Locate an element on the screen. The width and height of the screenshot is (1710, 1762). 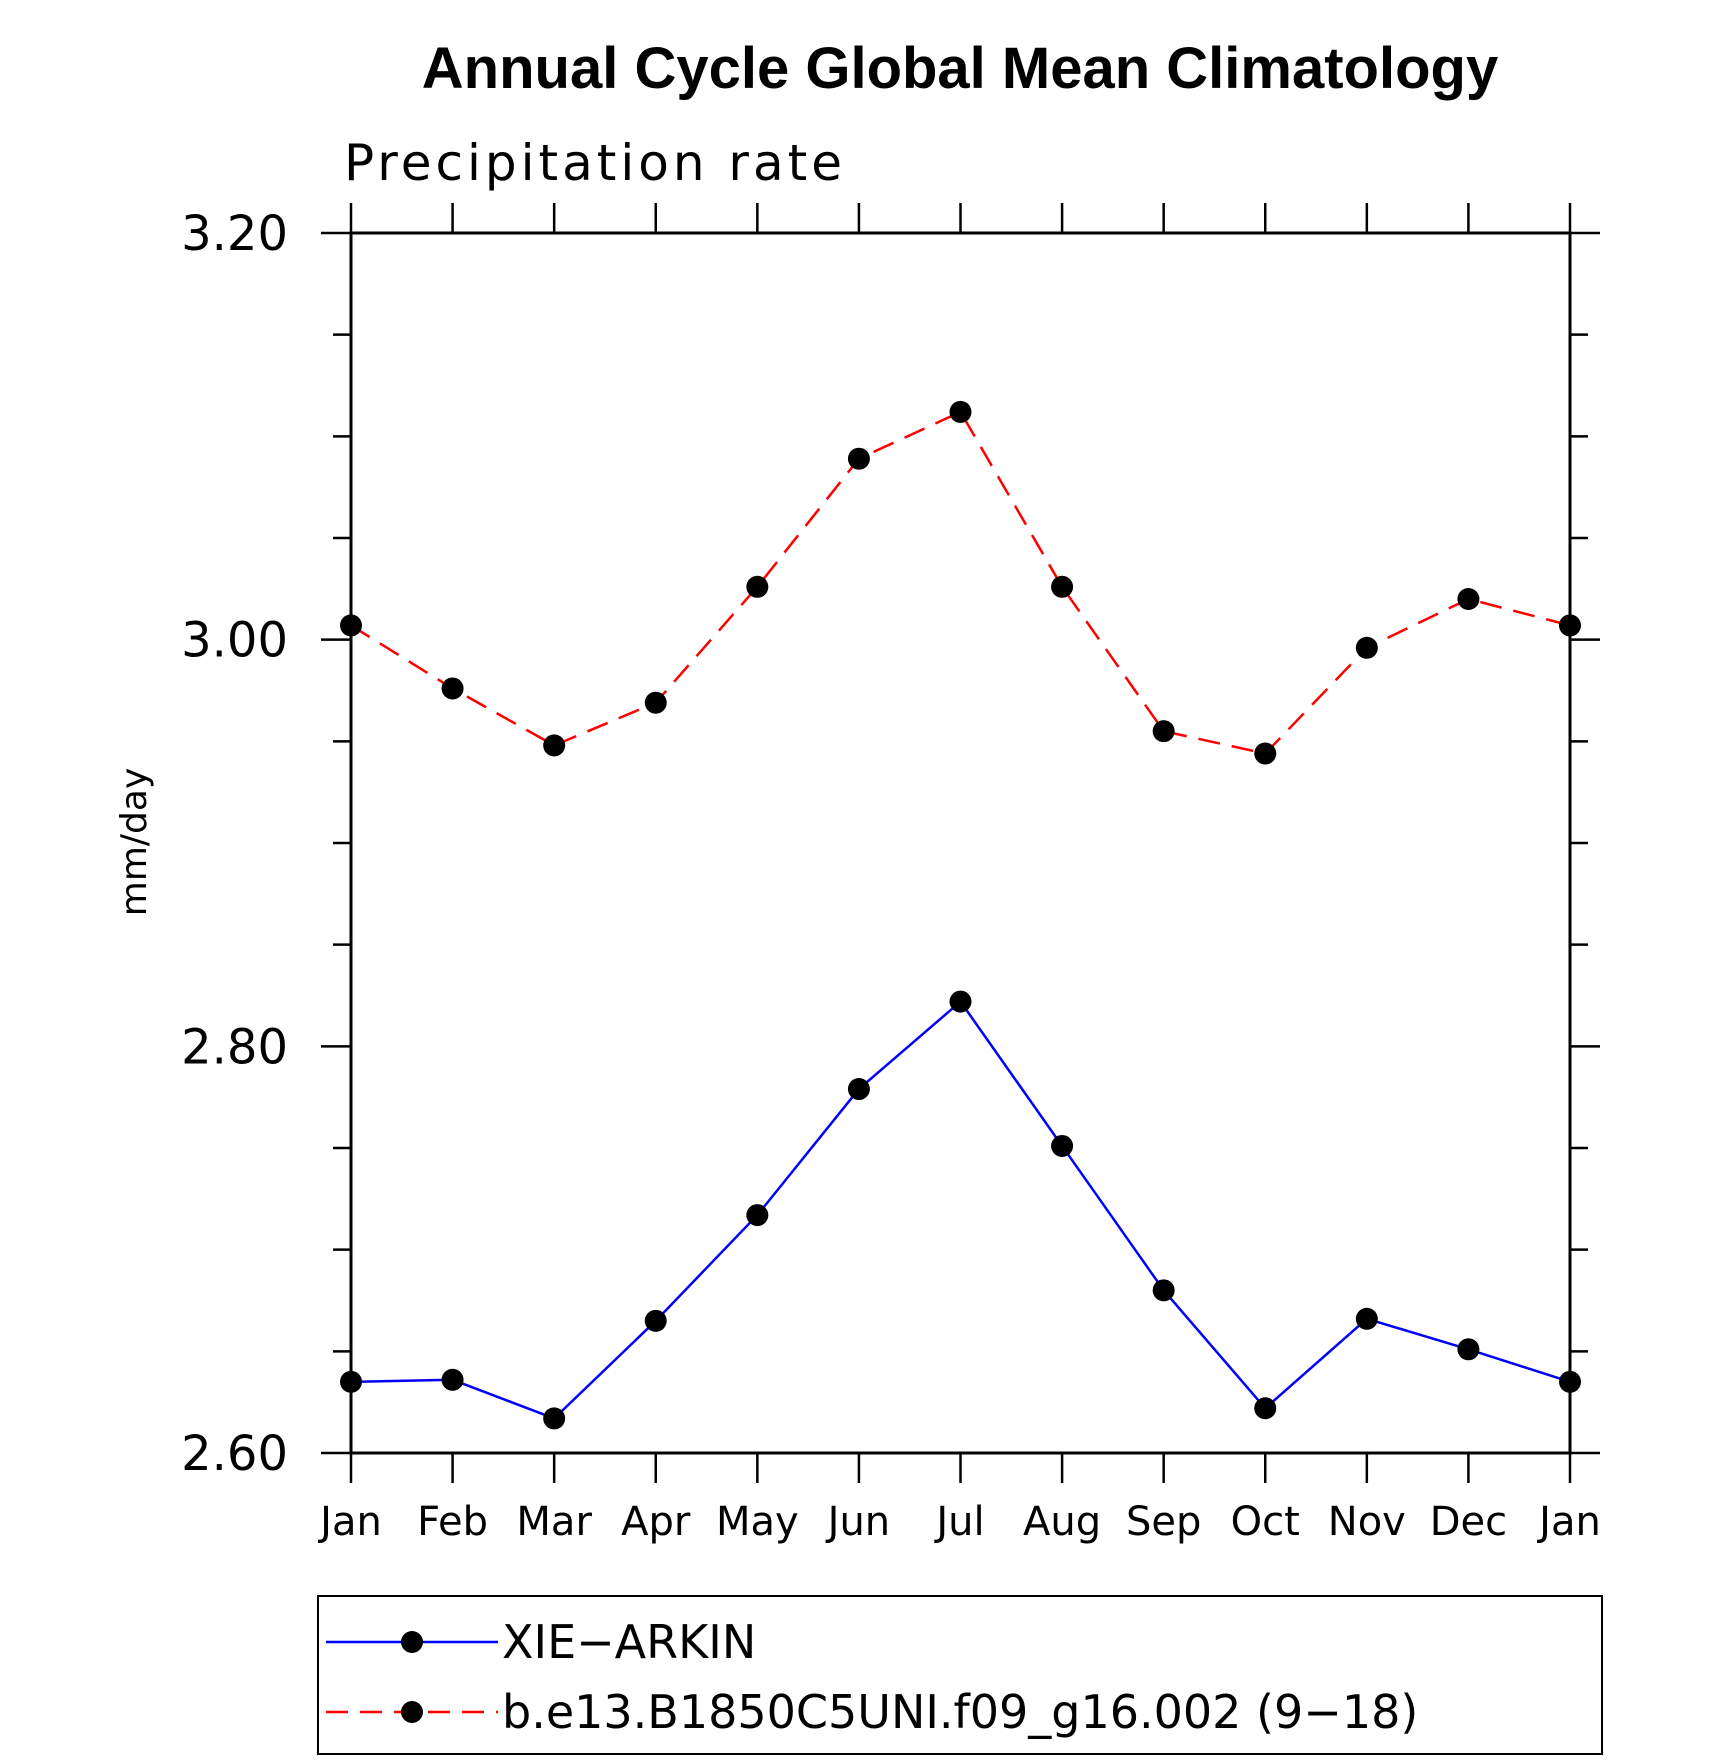
x-tick-label: Dec is located at coordinates (1468, 1522).